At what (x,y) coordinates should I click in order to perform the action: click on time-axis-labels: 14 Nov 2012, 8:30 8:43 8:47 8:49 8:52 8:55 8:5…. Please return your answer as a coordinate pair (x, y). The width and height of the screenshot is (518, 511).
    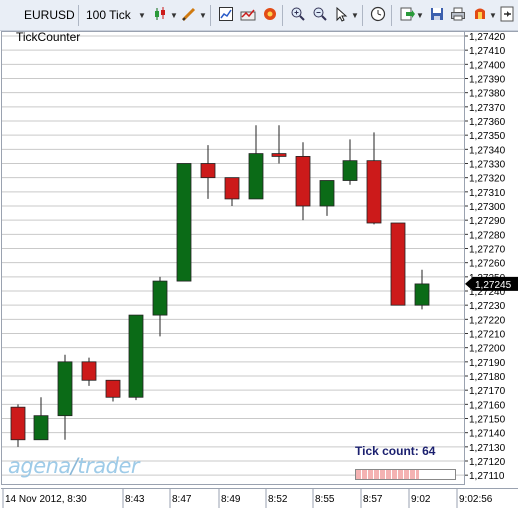
    Looking at the image, I should click on (259, 498).